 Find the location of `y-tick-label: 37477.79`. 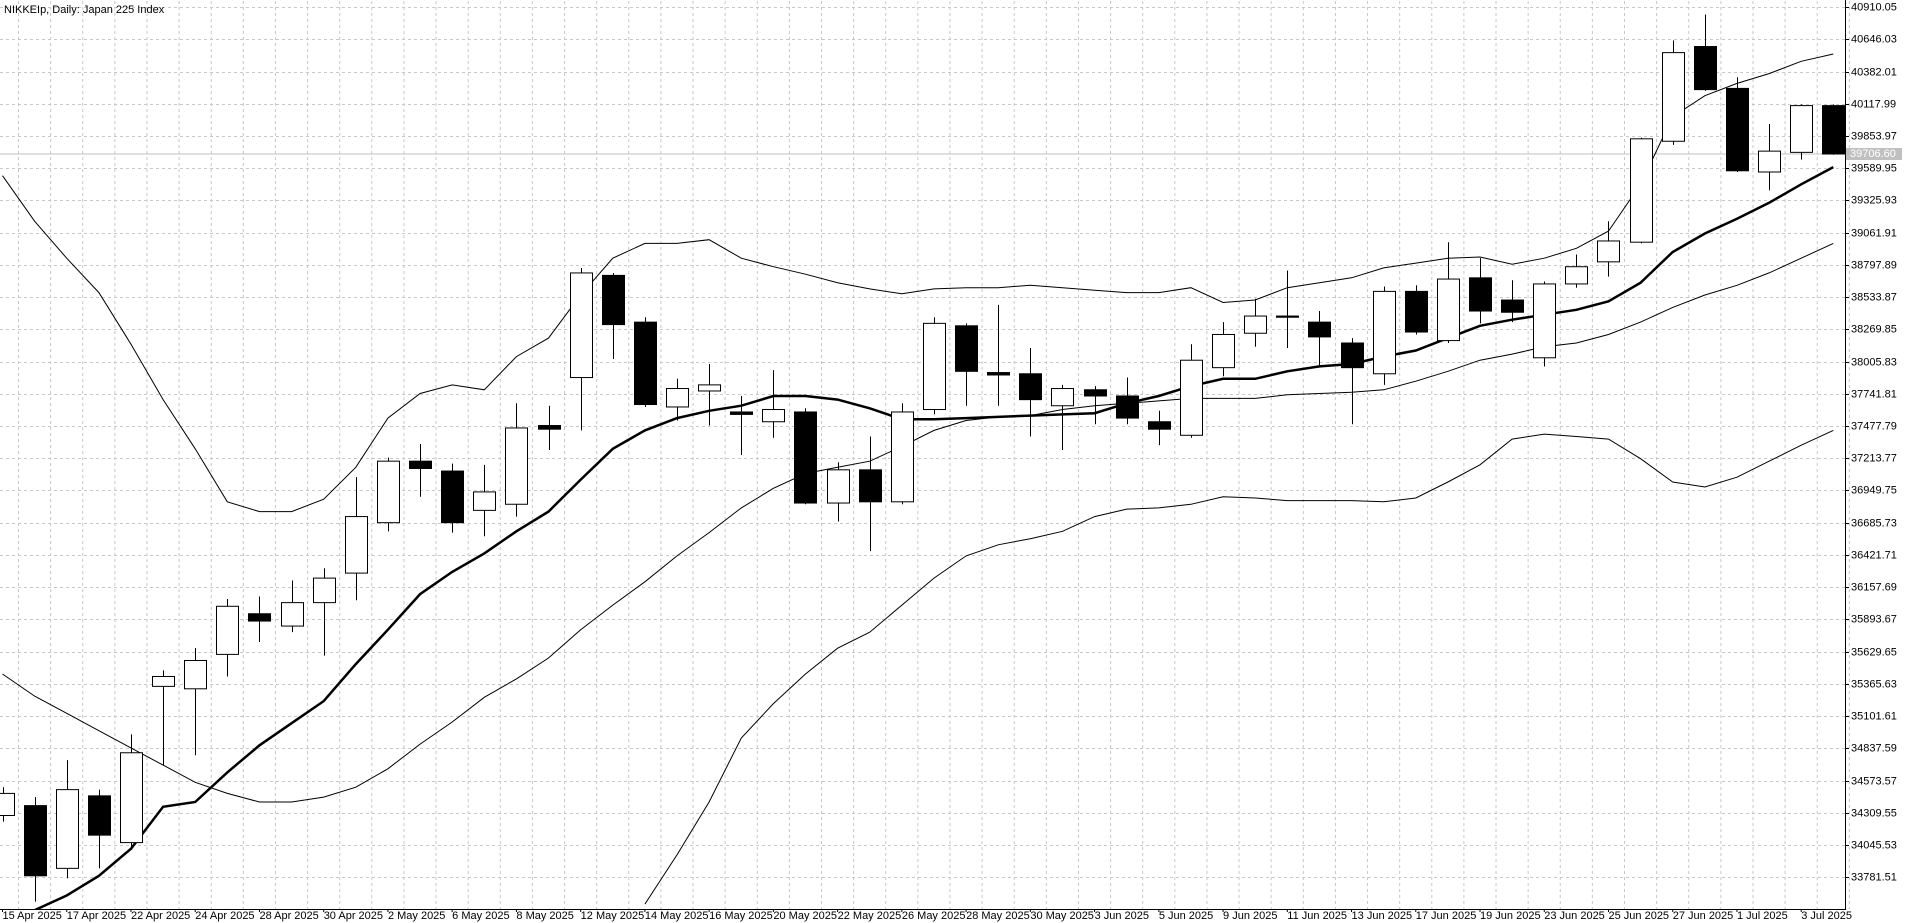

y-tick-label: 37477.79 is located at coordinates (1874, 426).